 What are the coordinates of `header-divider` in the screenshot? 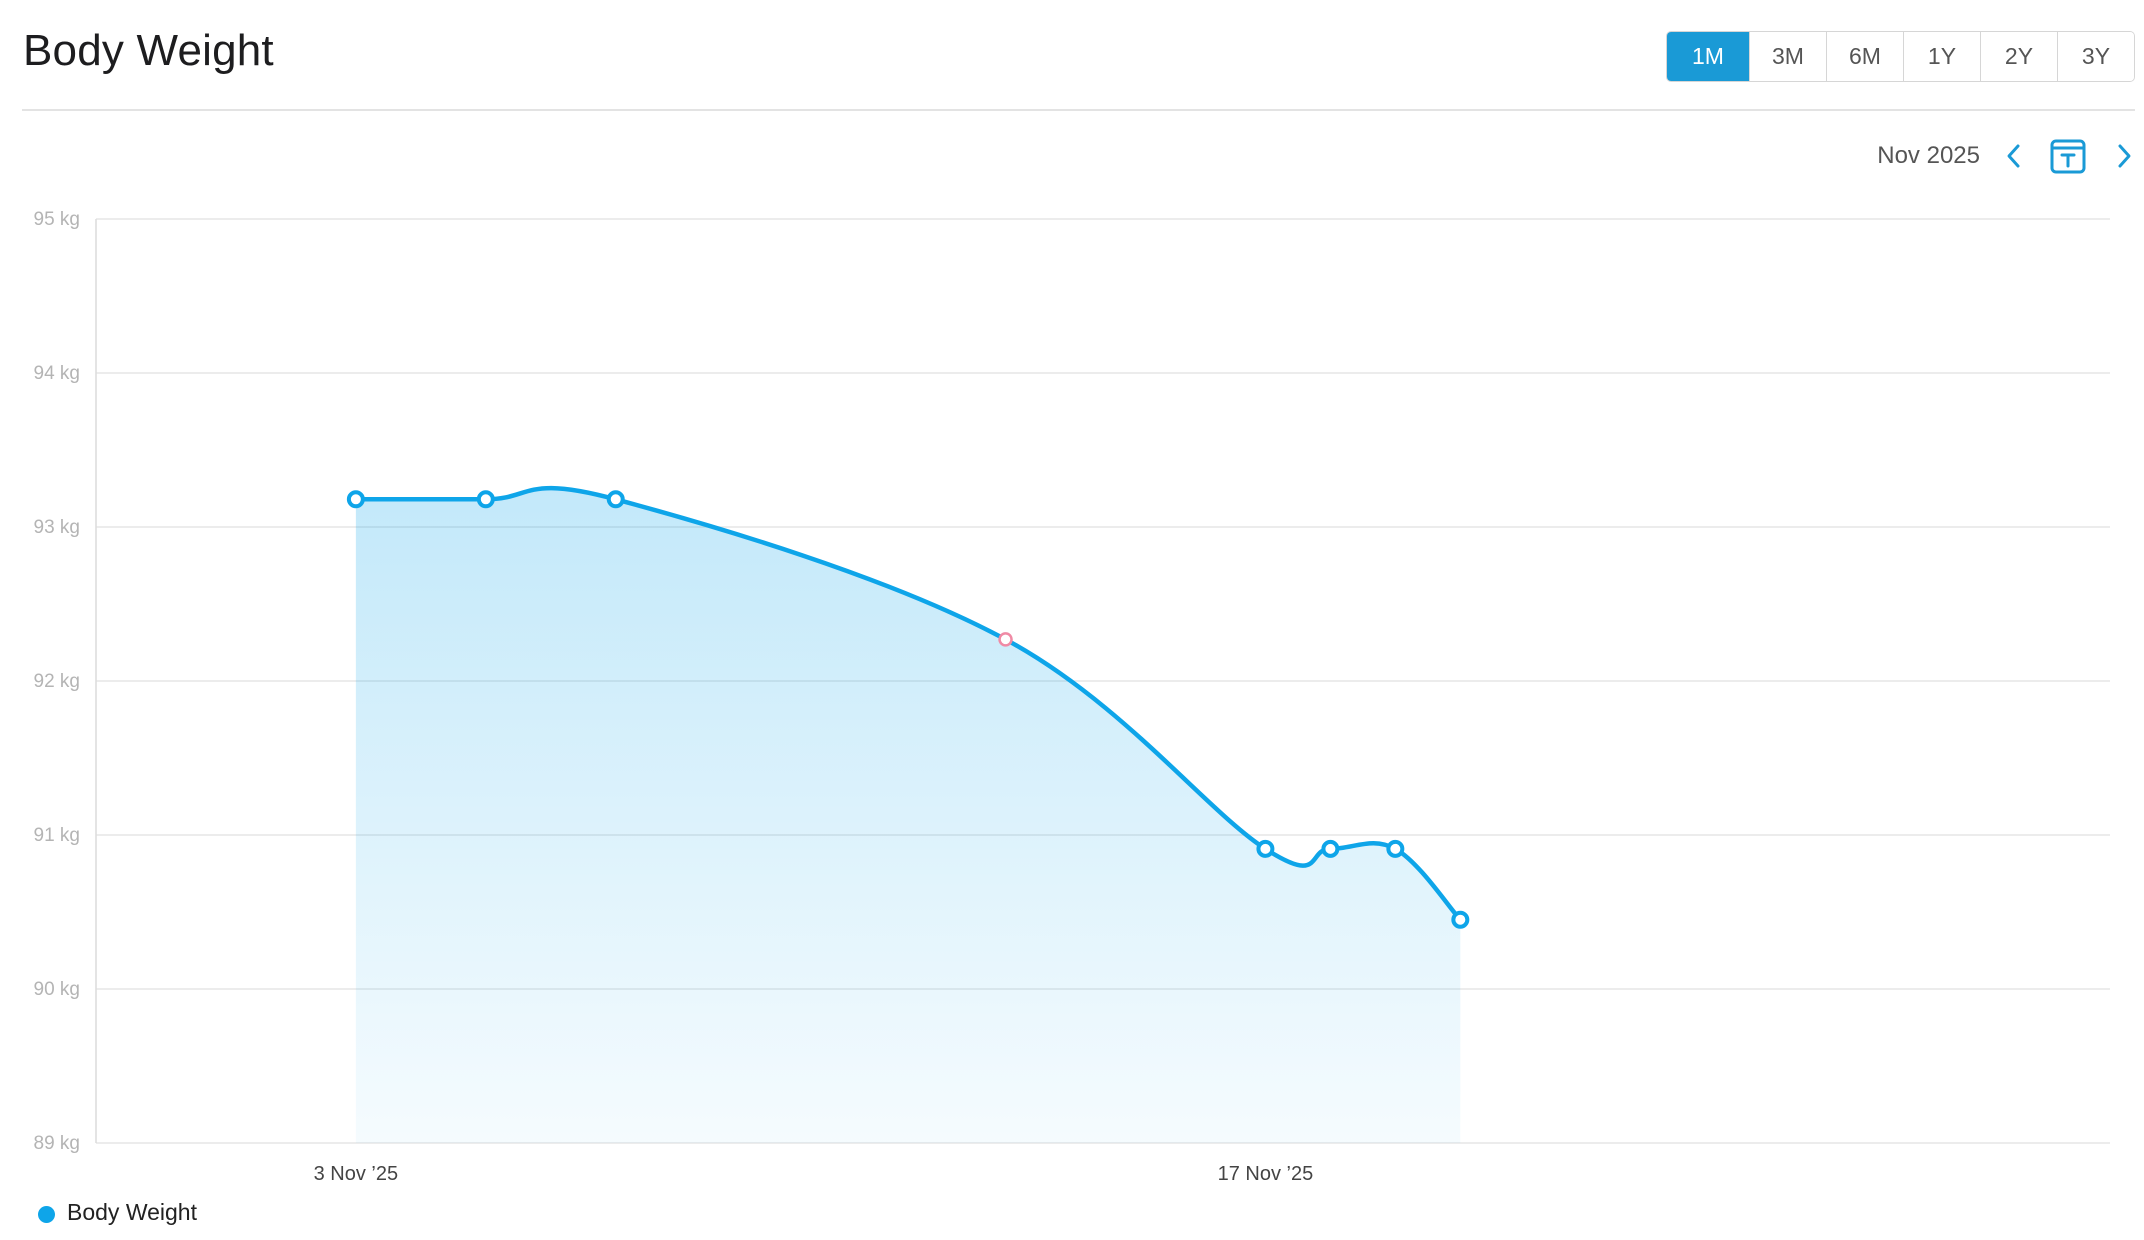 It's located at (1078, 110).